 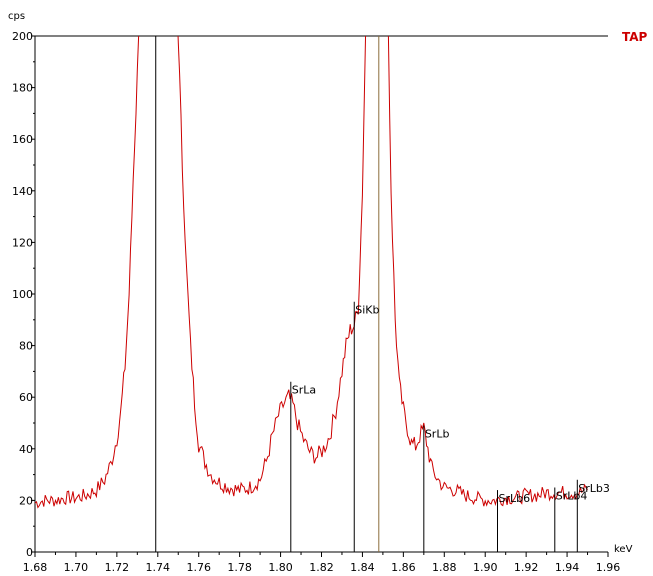 What do you see at coordinates (16, 16) in the screenshot?
I see `y-axis-unit: cps` at bounding box center [16, 16].